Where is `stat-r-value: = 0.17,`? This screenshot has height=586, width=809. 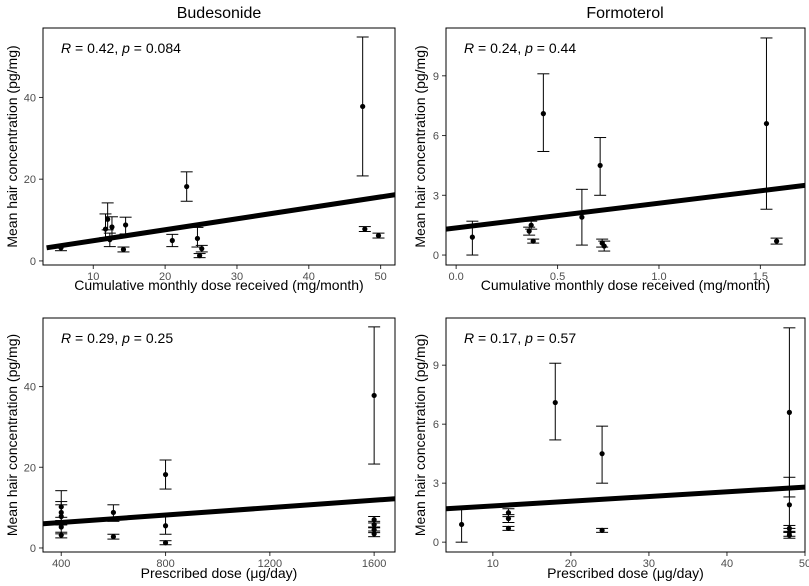 stat-r-value: = 0.17, is located at coordinates (499, 338).